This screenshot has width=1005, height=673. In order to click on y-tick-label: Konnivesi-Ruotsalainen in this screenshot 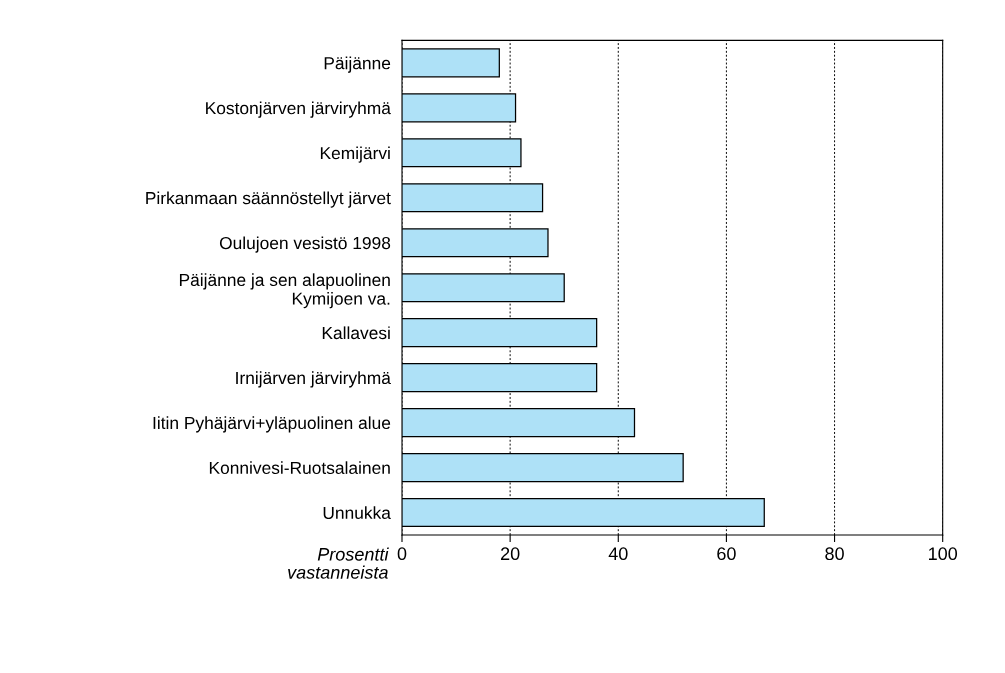, I will do `click(299, 468)`.